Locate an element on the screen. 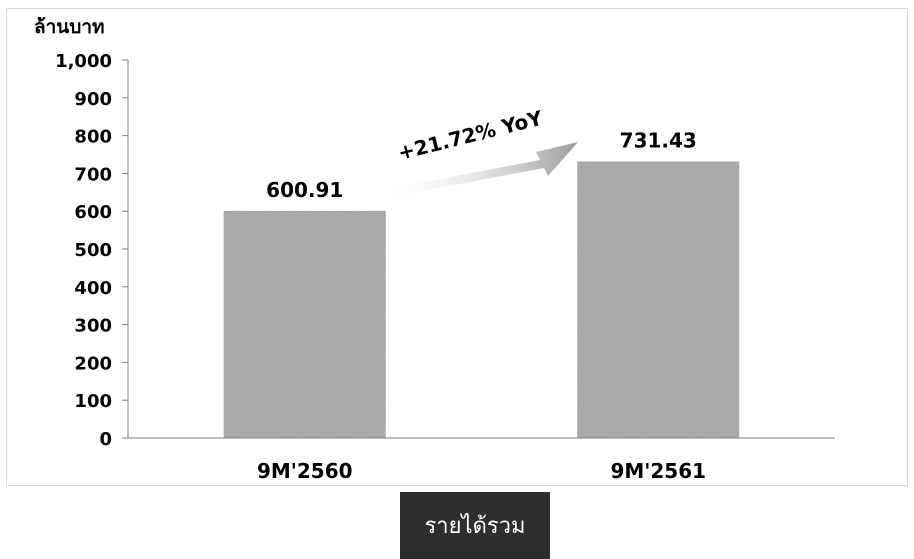  y-axis-label: ล้านบาท is located at coordinates (69, 27).